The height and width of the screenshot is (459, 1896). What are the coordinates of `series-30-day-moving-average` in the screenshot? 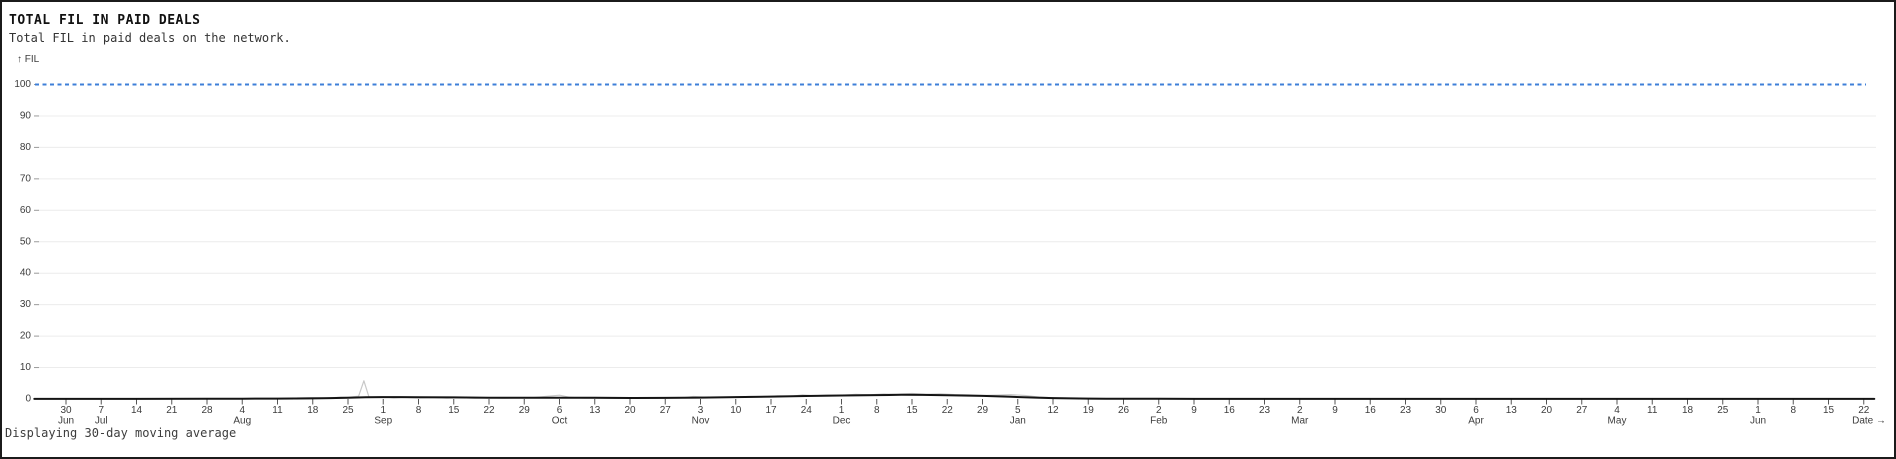 It's located at (954, 396).